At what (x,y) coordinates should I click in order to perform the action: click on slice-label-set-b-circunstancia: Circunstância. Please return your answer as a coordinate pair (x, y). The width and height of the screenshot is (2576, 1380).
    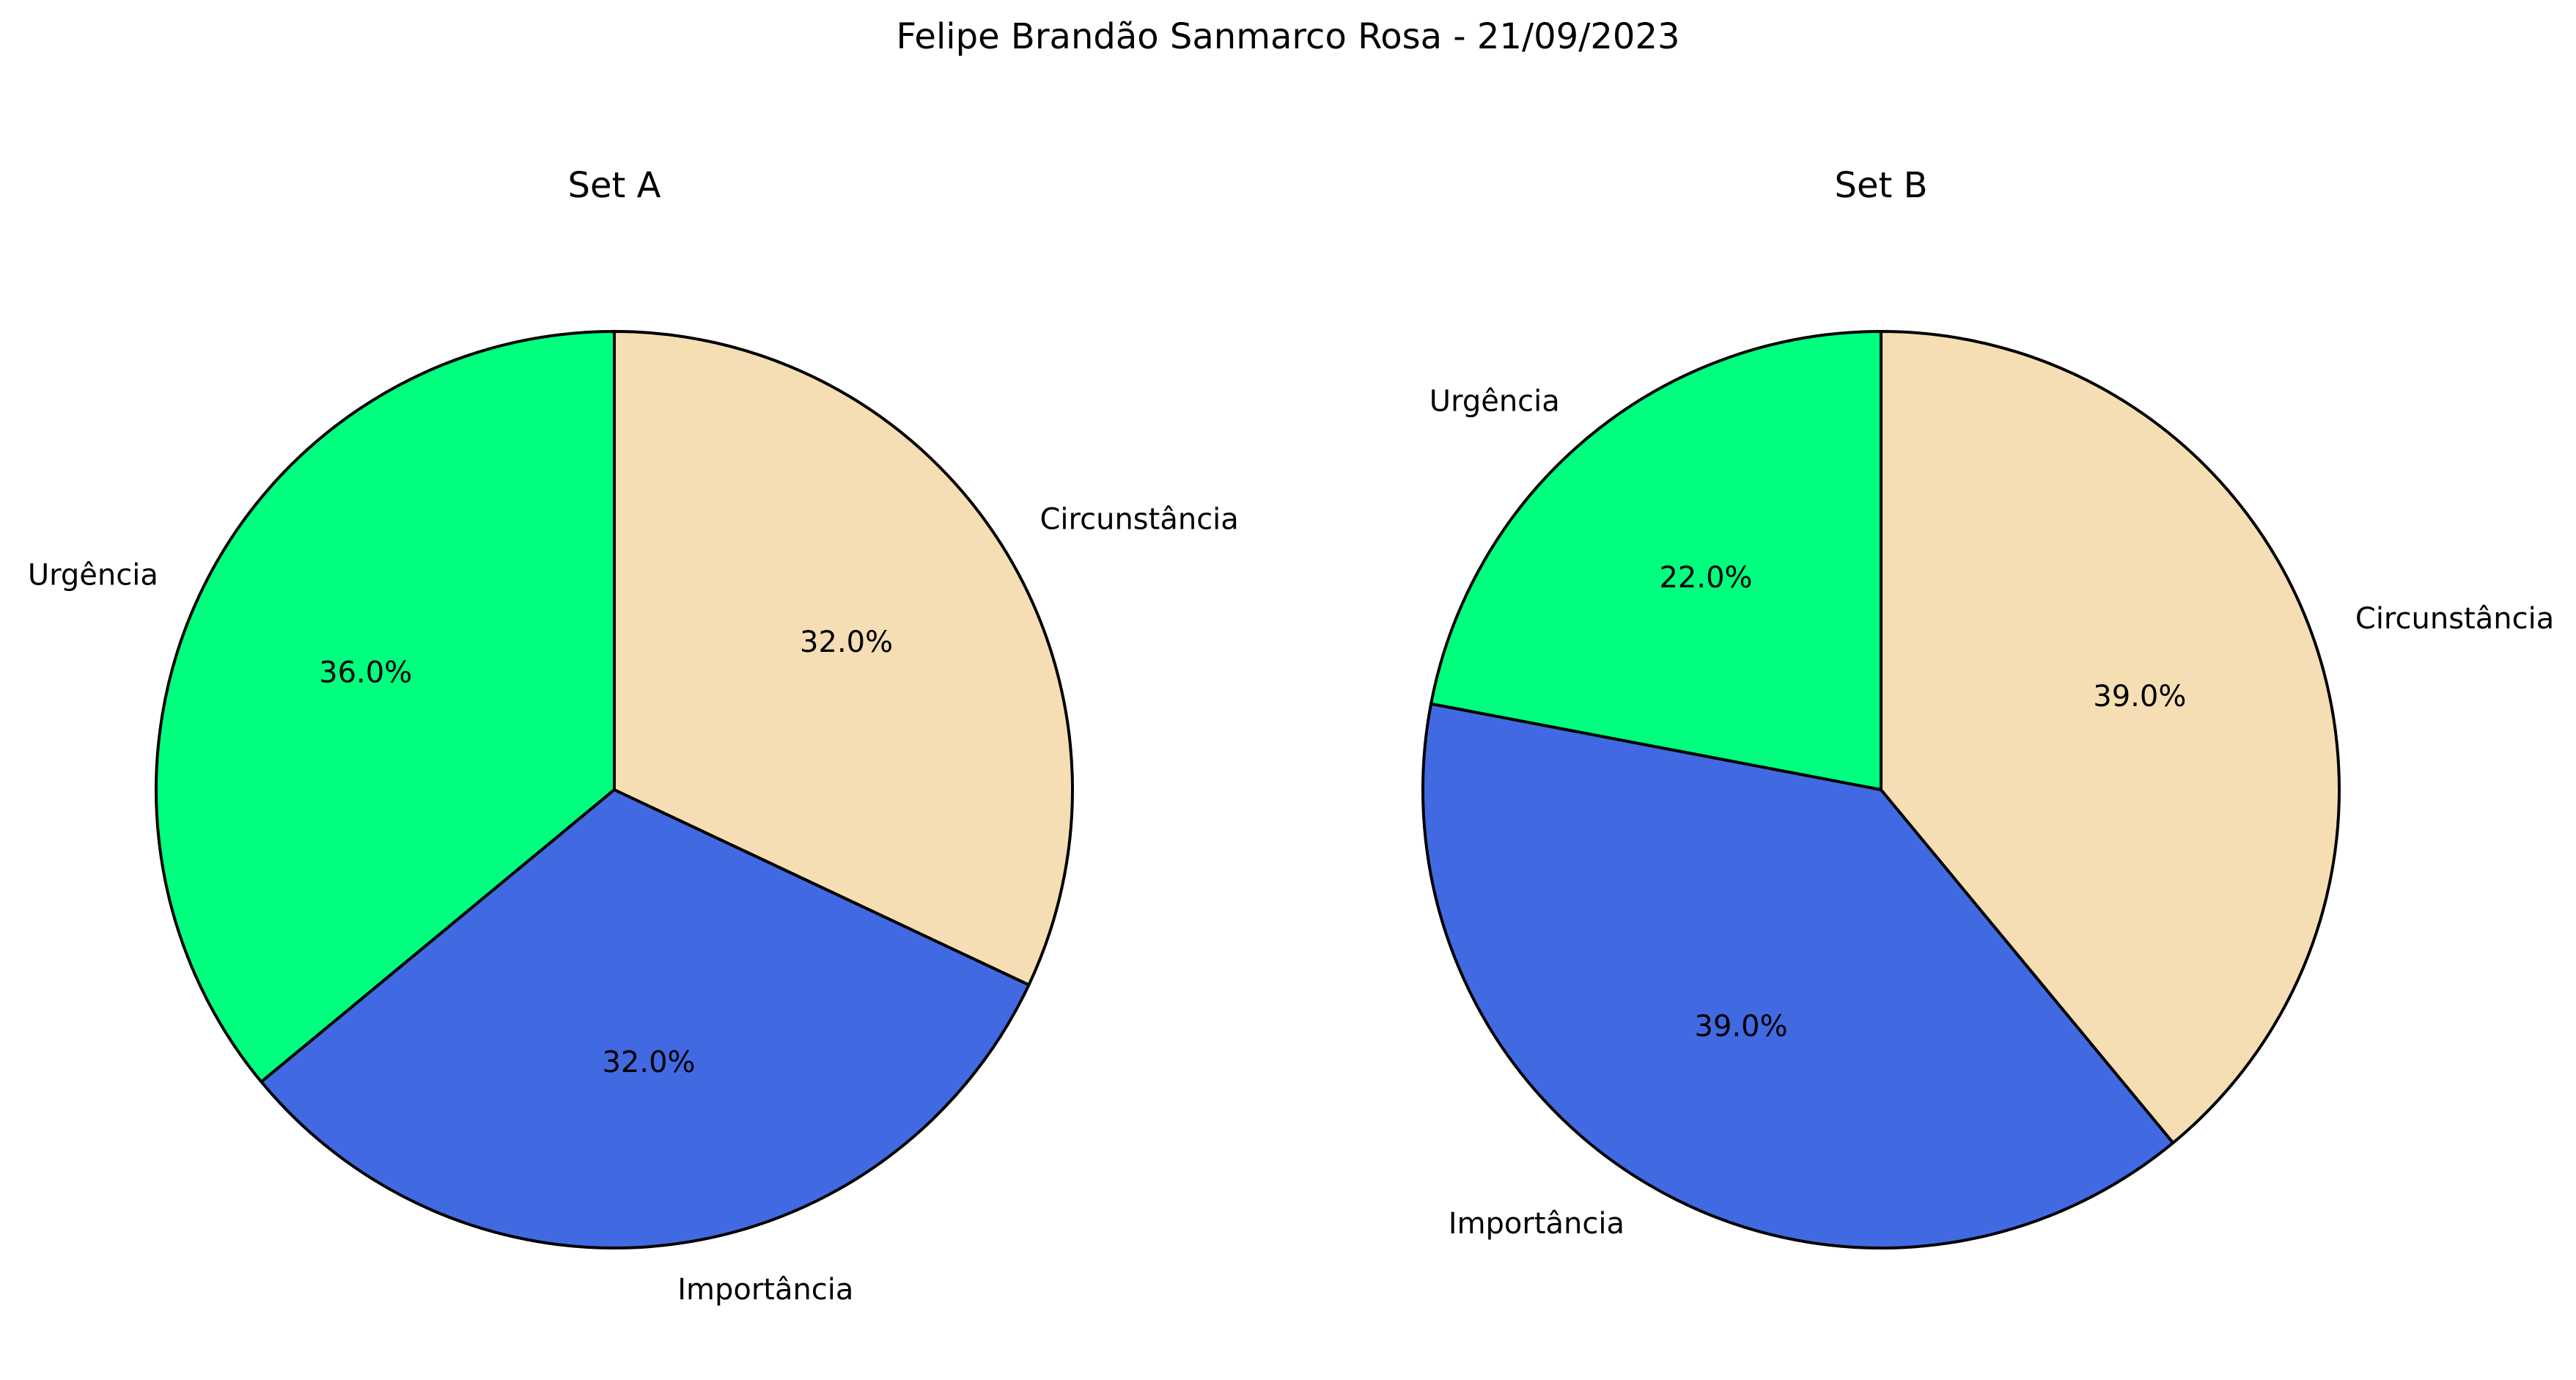
    Looking at the image, I should click on (2454, 619).